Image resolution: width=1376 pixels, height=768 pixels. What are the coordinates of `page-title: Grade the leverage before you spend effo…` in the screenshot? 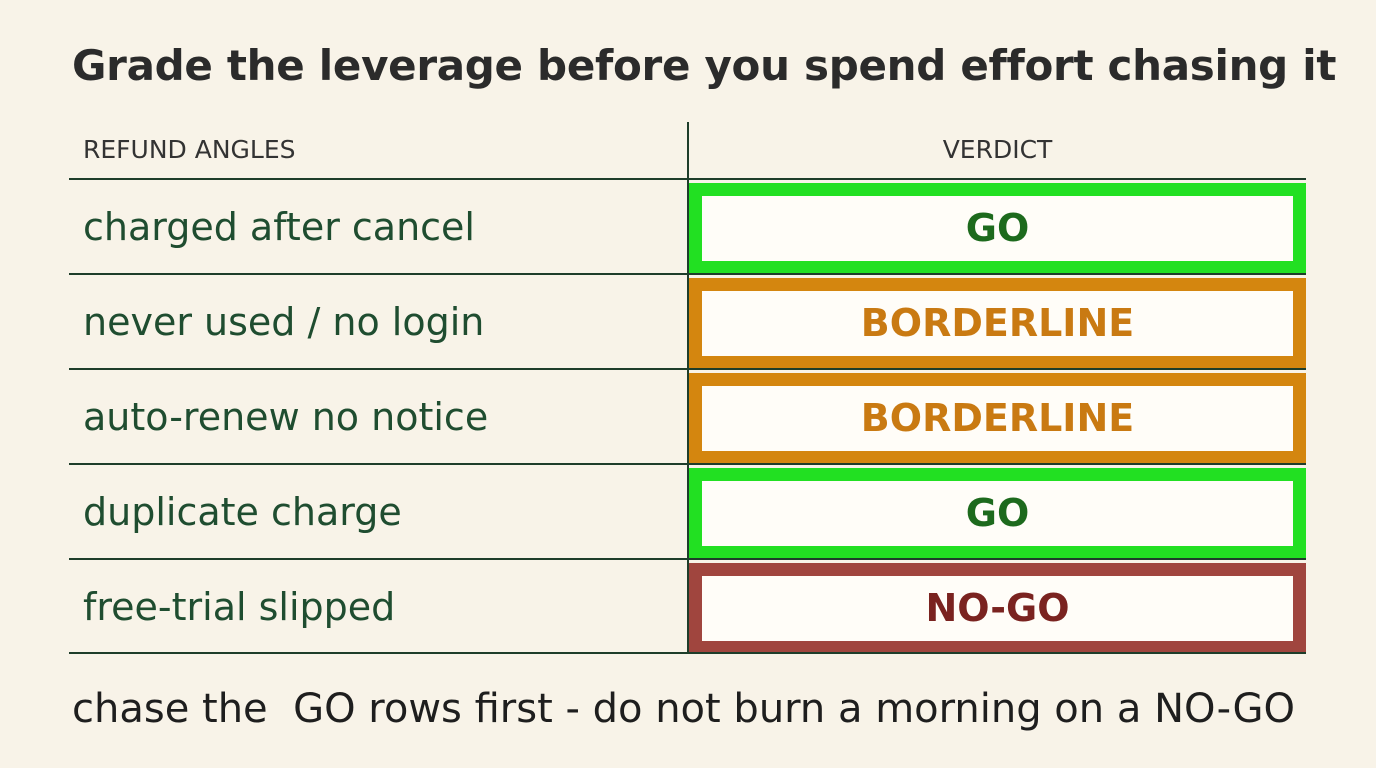 It's located at (704, 65).